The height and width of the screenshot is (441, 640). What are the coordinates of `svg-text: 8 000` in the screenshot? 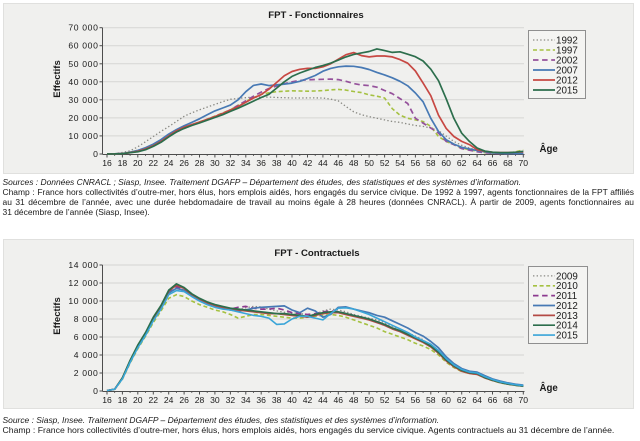 It's located at (86, 319).